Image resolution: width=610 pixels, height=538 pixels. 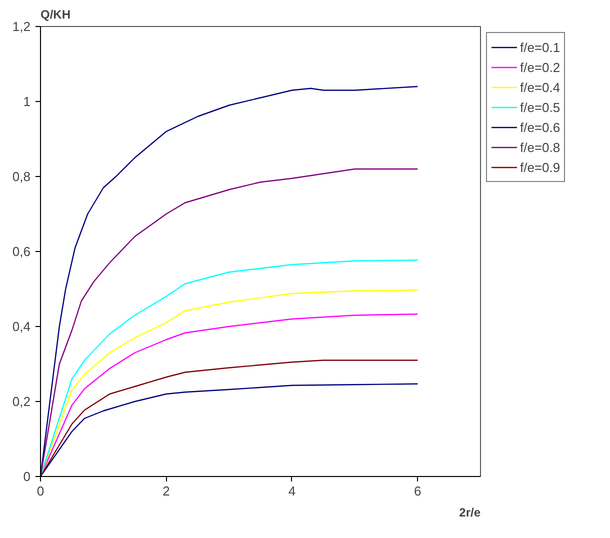 I want to click on y-axis-title: Q/KH, so click(x=55, y=15).